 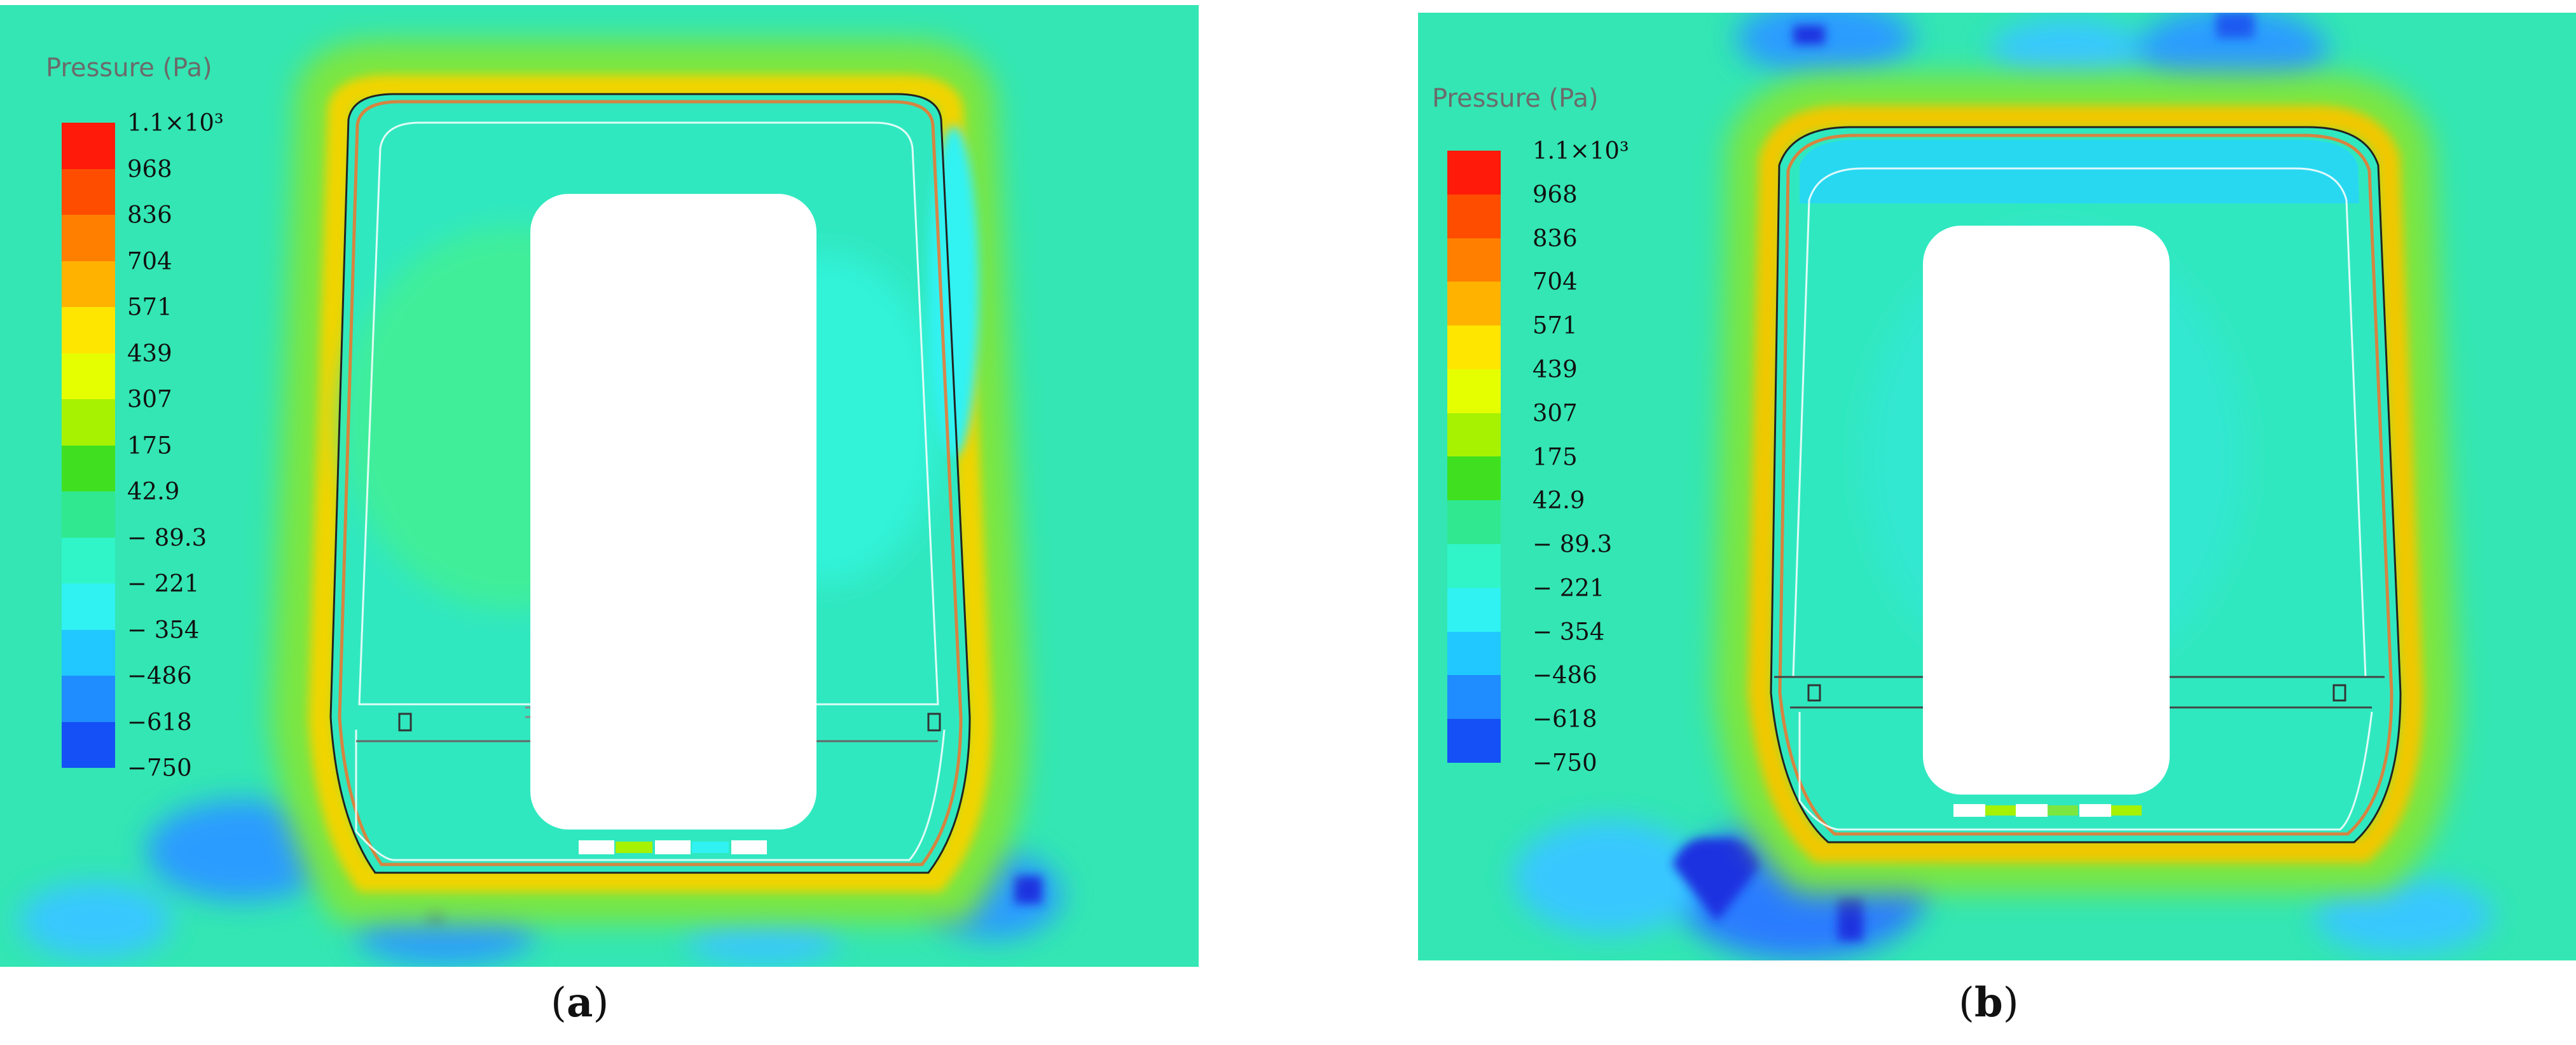 I want to click on caption-a: (a), so click(x=580, y=1003).